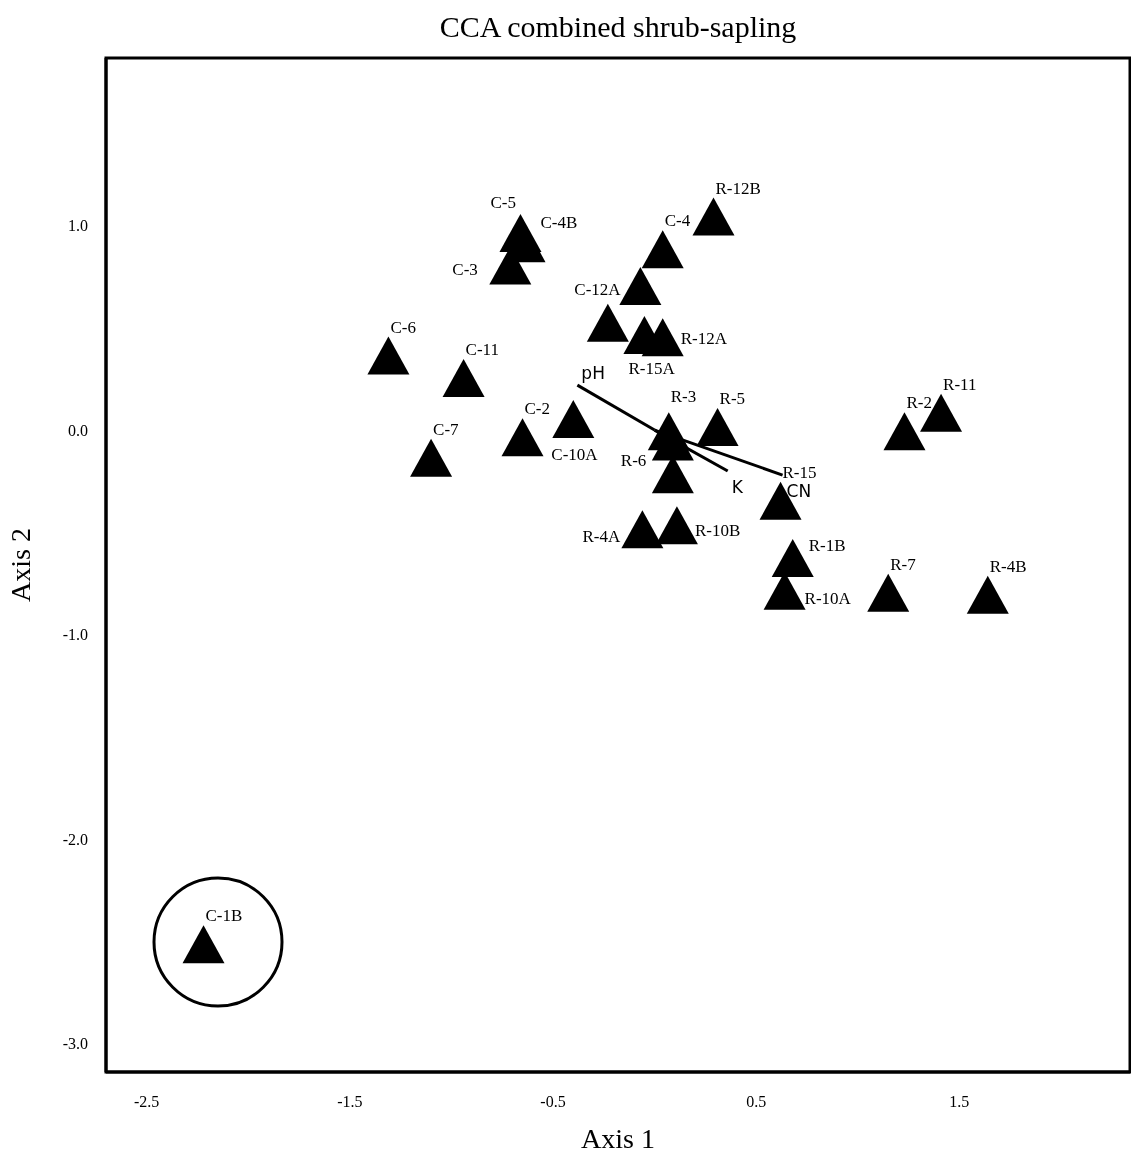  I want to click on y-tick-label: -2.0, so click(75, 839).